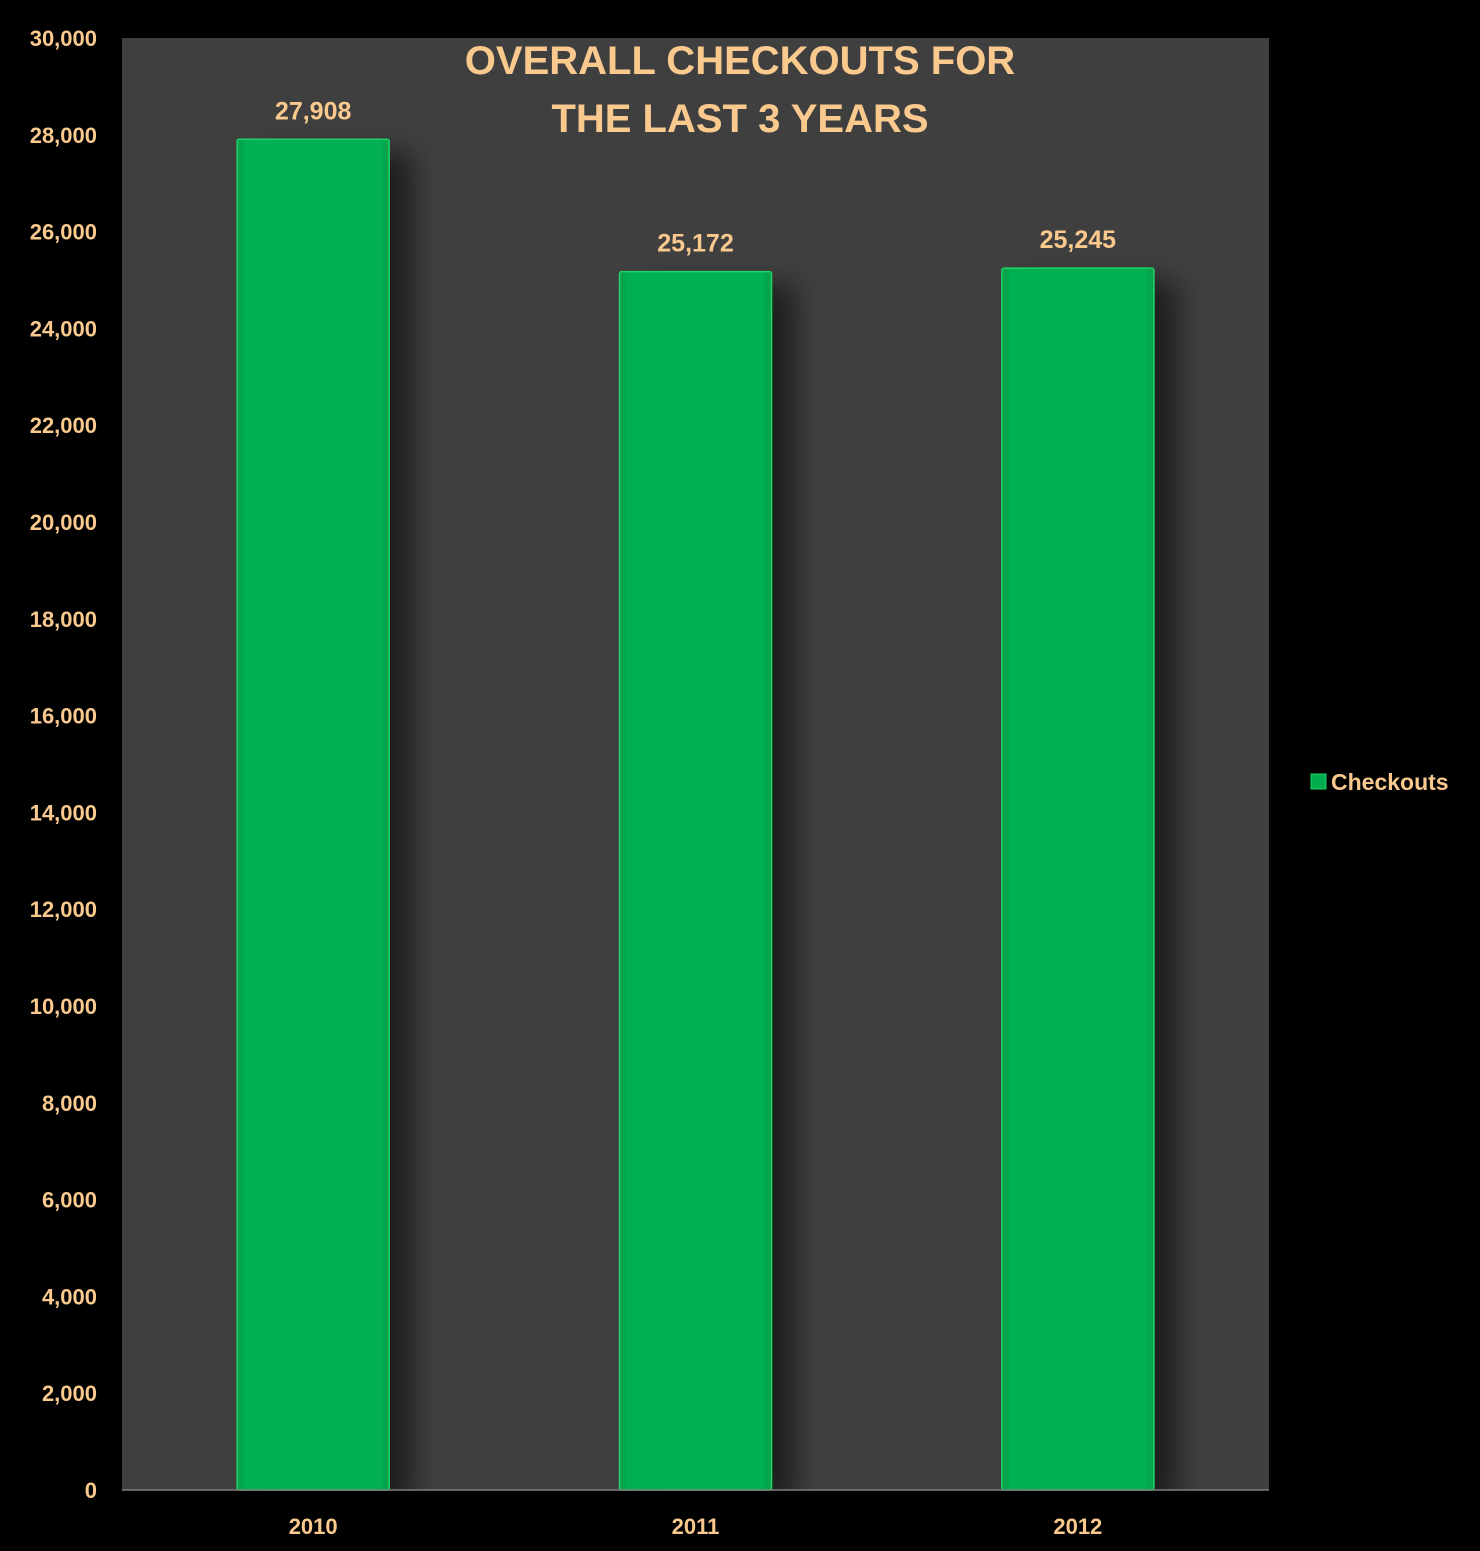  Describe the element at coordinates (63, 522) in the screenshot. I see `y-tick-label: 20,000` at that location.